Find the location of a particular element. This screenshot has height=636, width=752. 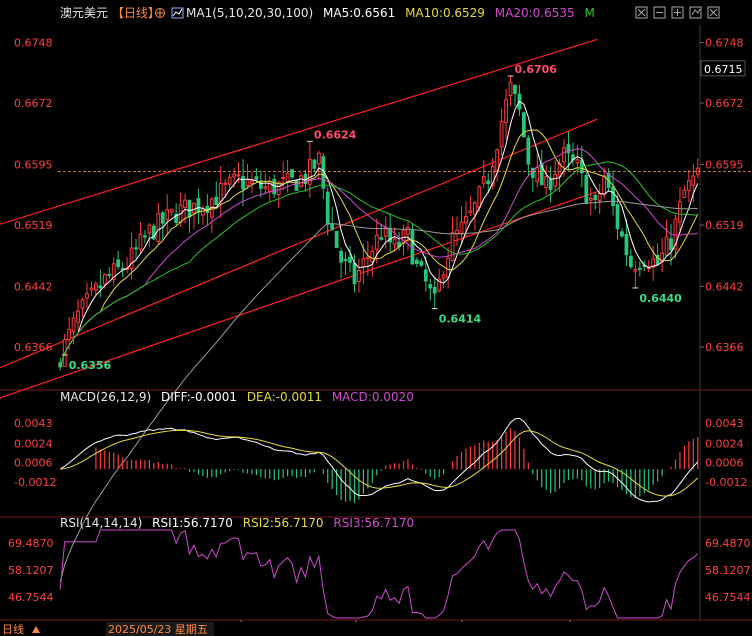

price-tick-right: 0.6748 is located at coordinates (724, 43).